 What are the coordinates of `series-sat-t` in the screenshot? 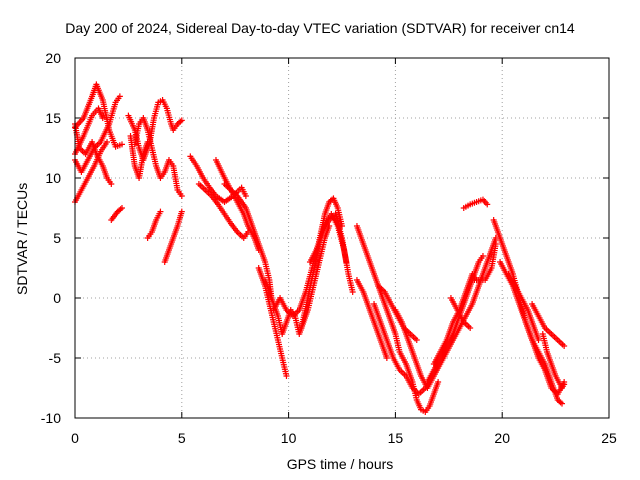 It's located at (328, 238).